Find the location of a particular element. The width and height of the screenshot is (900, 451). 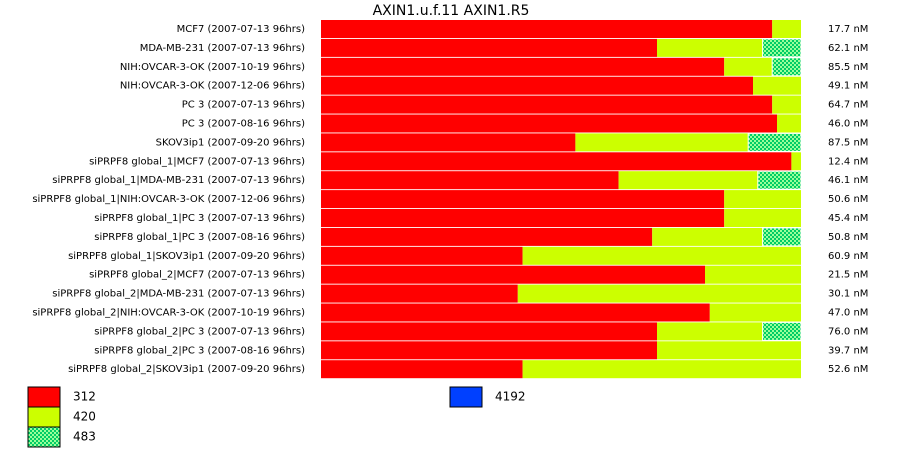

concentration-label: 21.5 nM is located at coordinates (848, 275).